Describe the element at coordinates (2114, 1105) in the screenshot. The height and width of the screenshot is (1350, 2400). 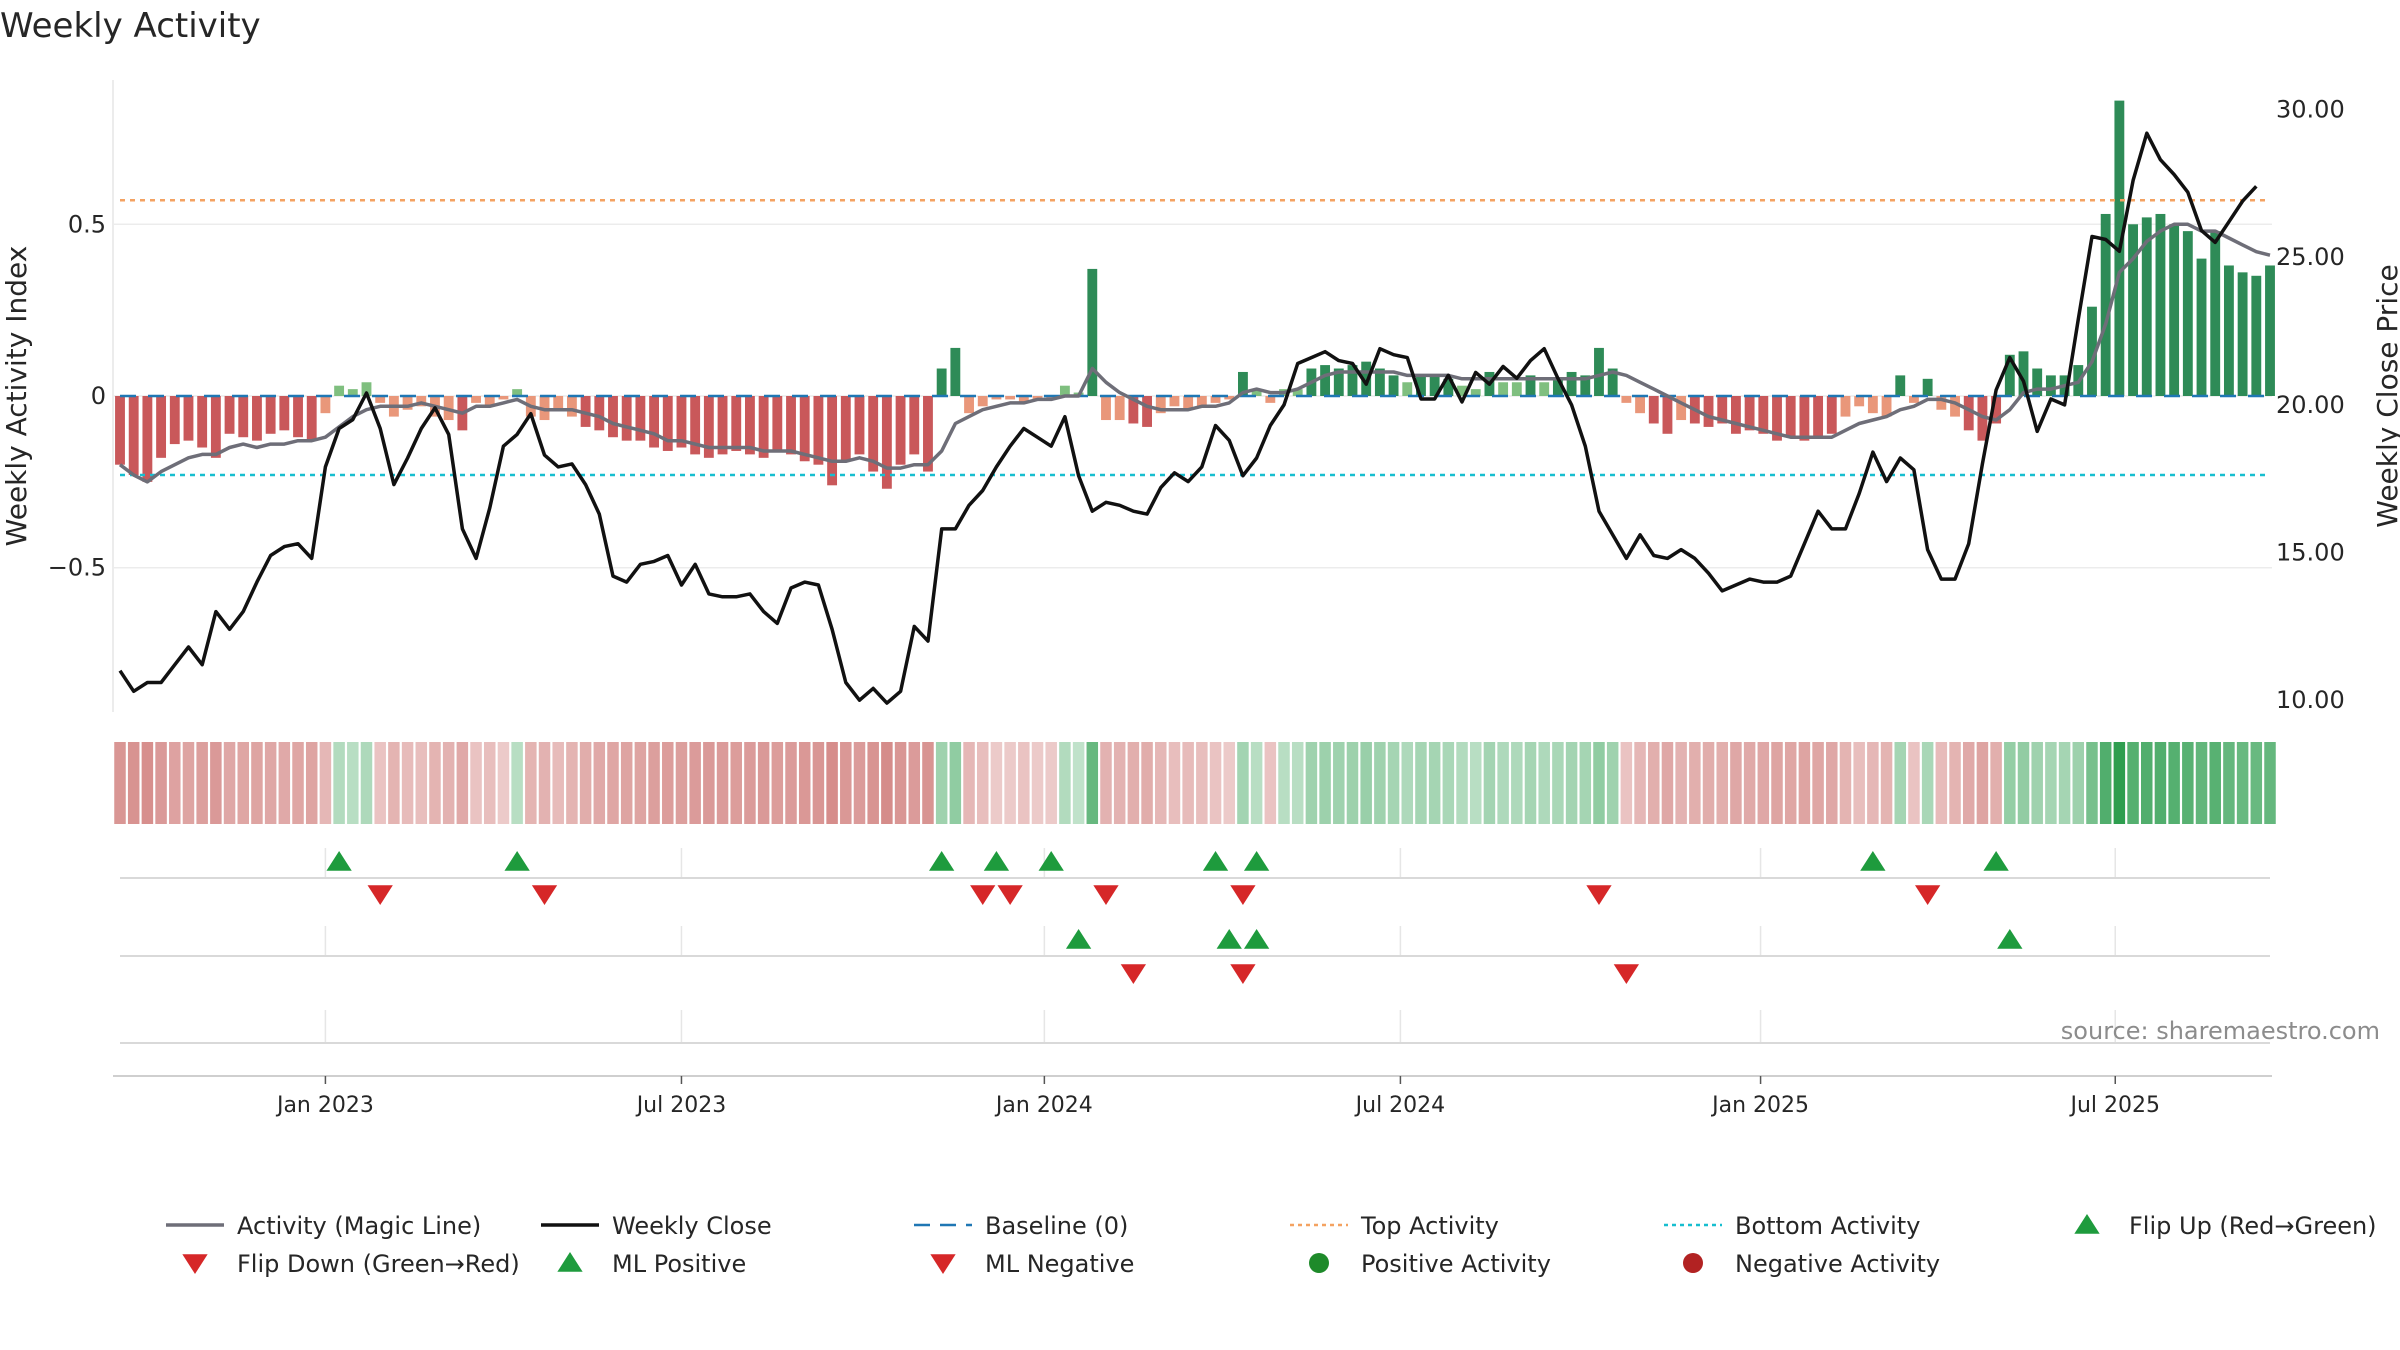
I see `x-tick-label: Jul 2025` at that location.